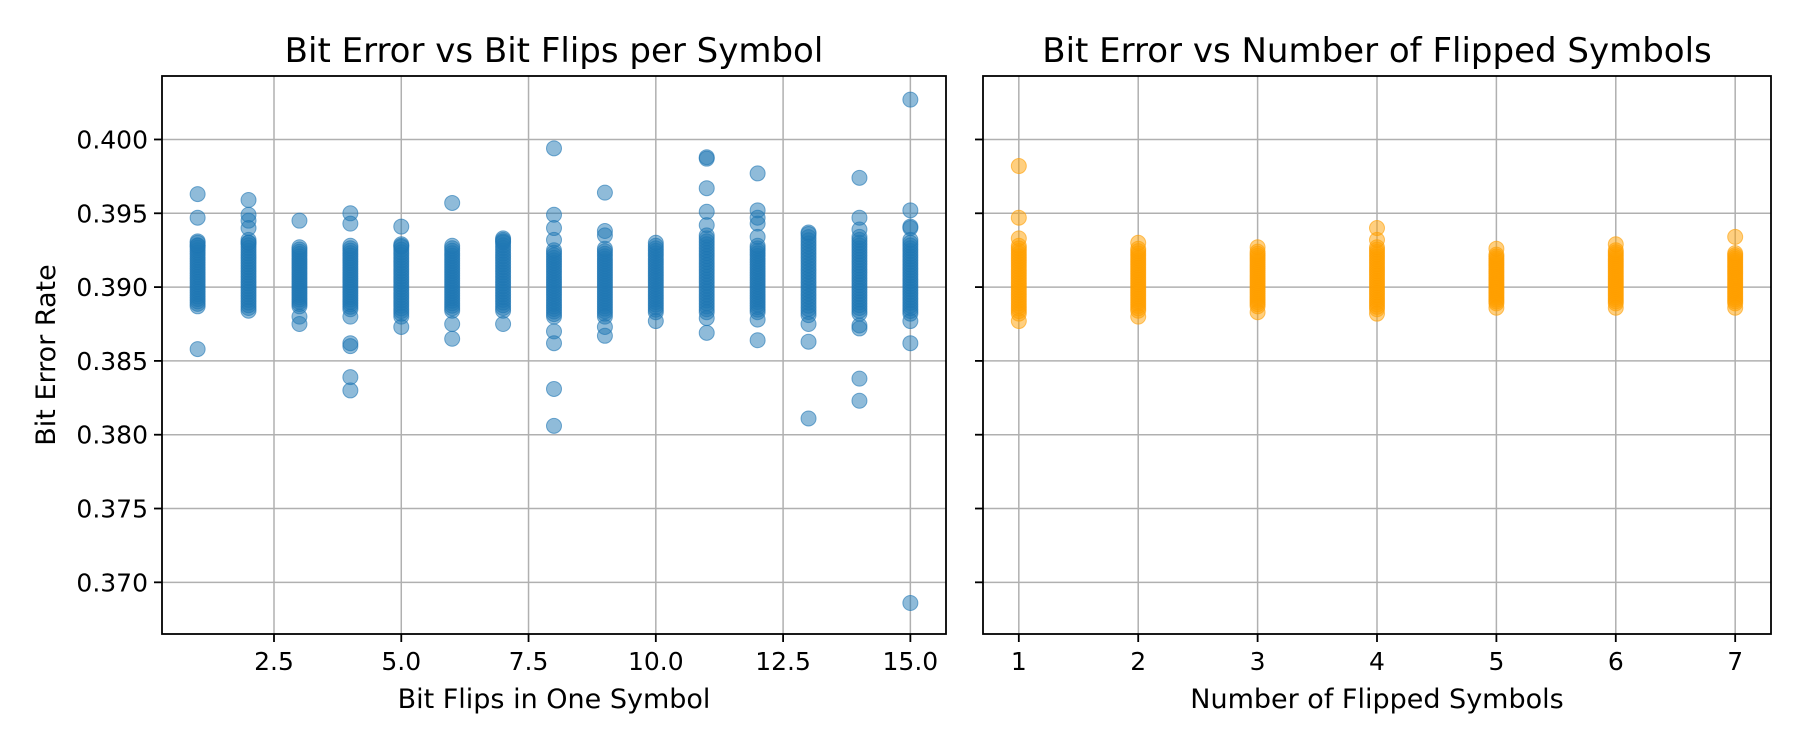 The width and height of the screenshot is (1800, 750). Describe the element at coordinates (554, 699) in the screenshot. I see `left-x-axis-label: Bit Flips in One Symbol` at that location.